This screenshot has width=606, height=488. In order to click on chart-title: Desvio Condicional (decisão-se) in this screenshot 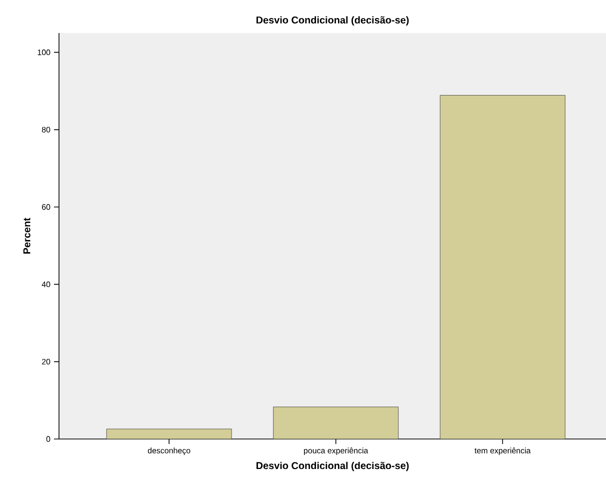, I will do `click(332, 21)`.